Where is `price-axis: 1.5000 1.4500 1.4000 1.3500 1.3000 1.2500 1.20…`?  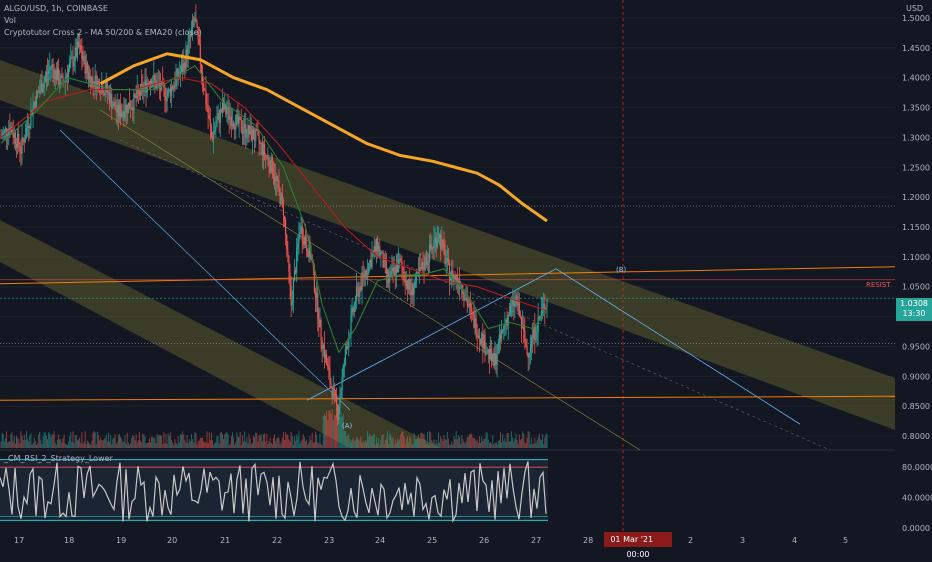
price-axis: 1.5000 1.4500 1.4000 1.3500 1.3000 1.2500 1.20… is located at coordinates (917, 273).